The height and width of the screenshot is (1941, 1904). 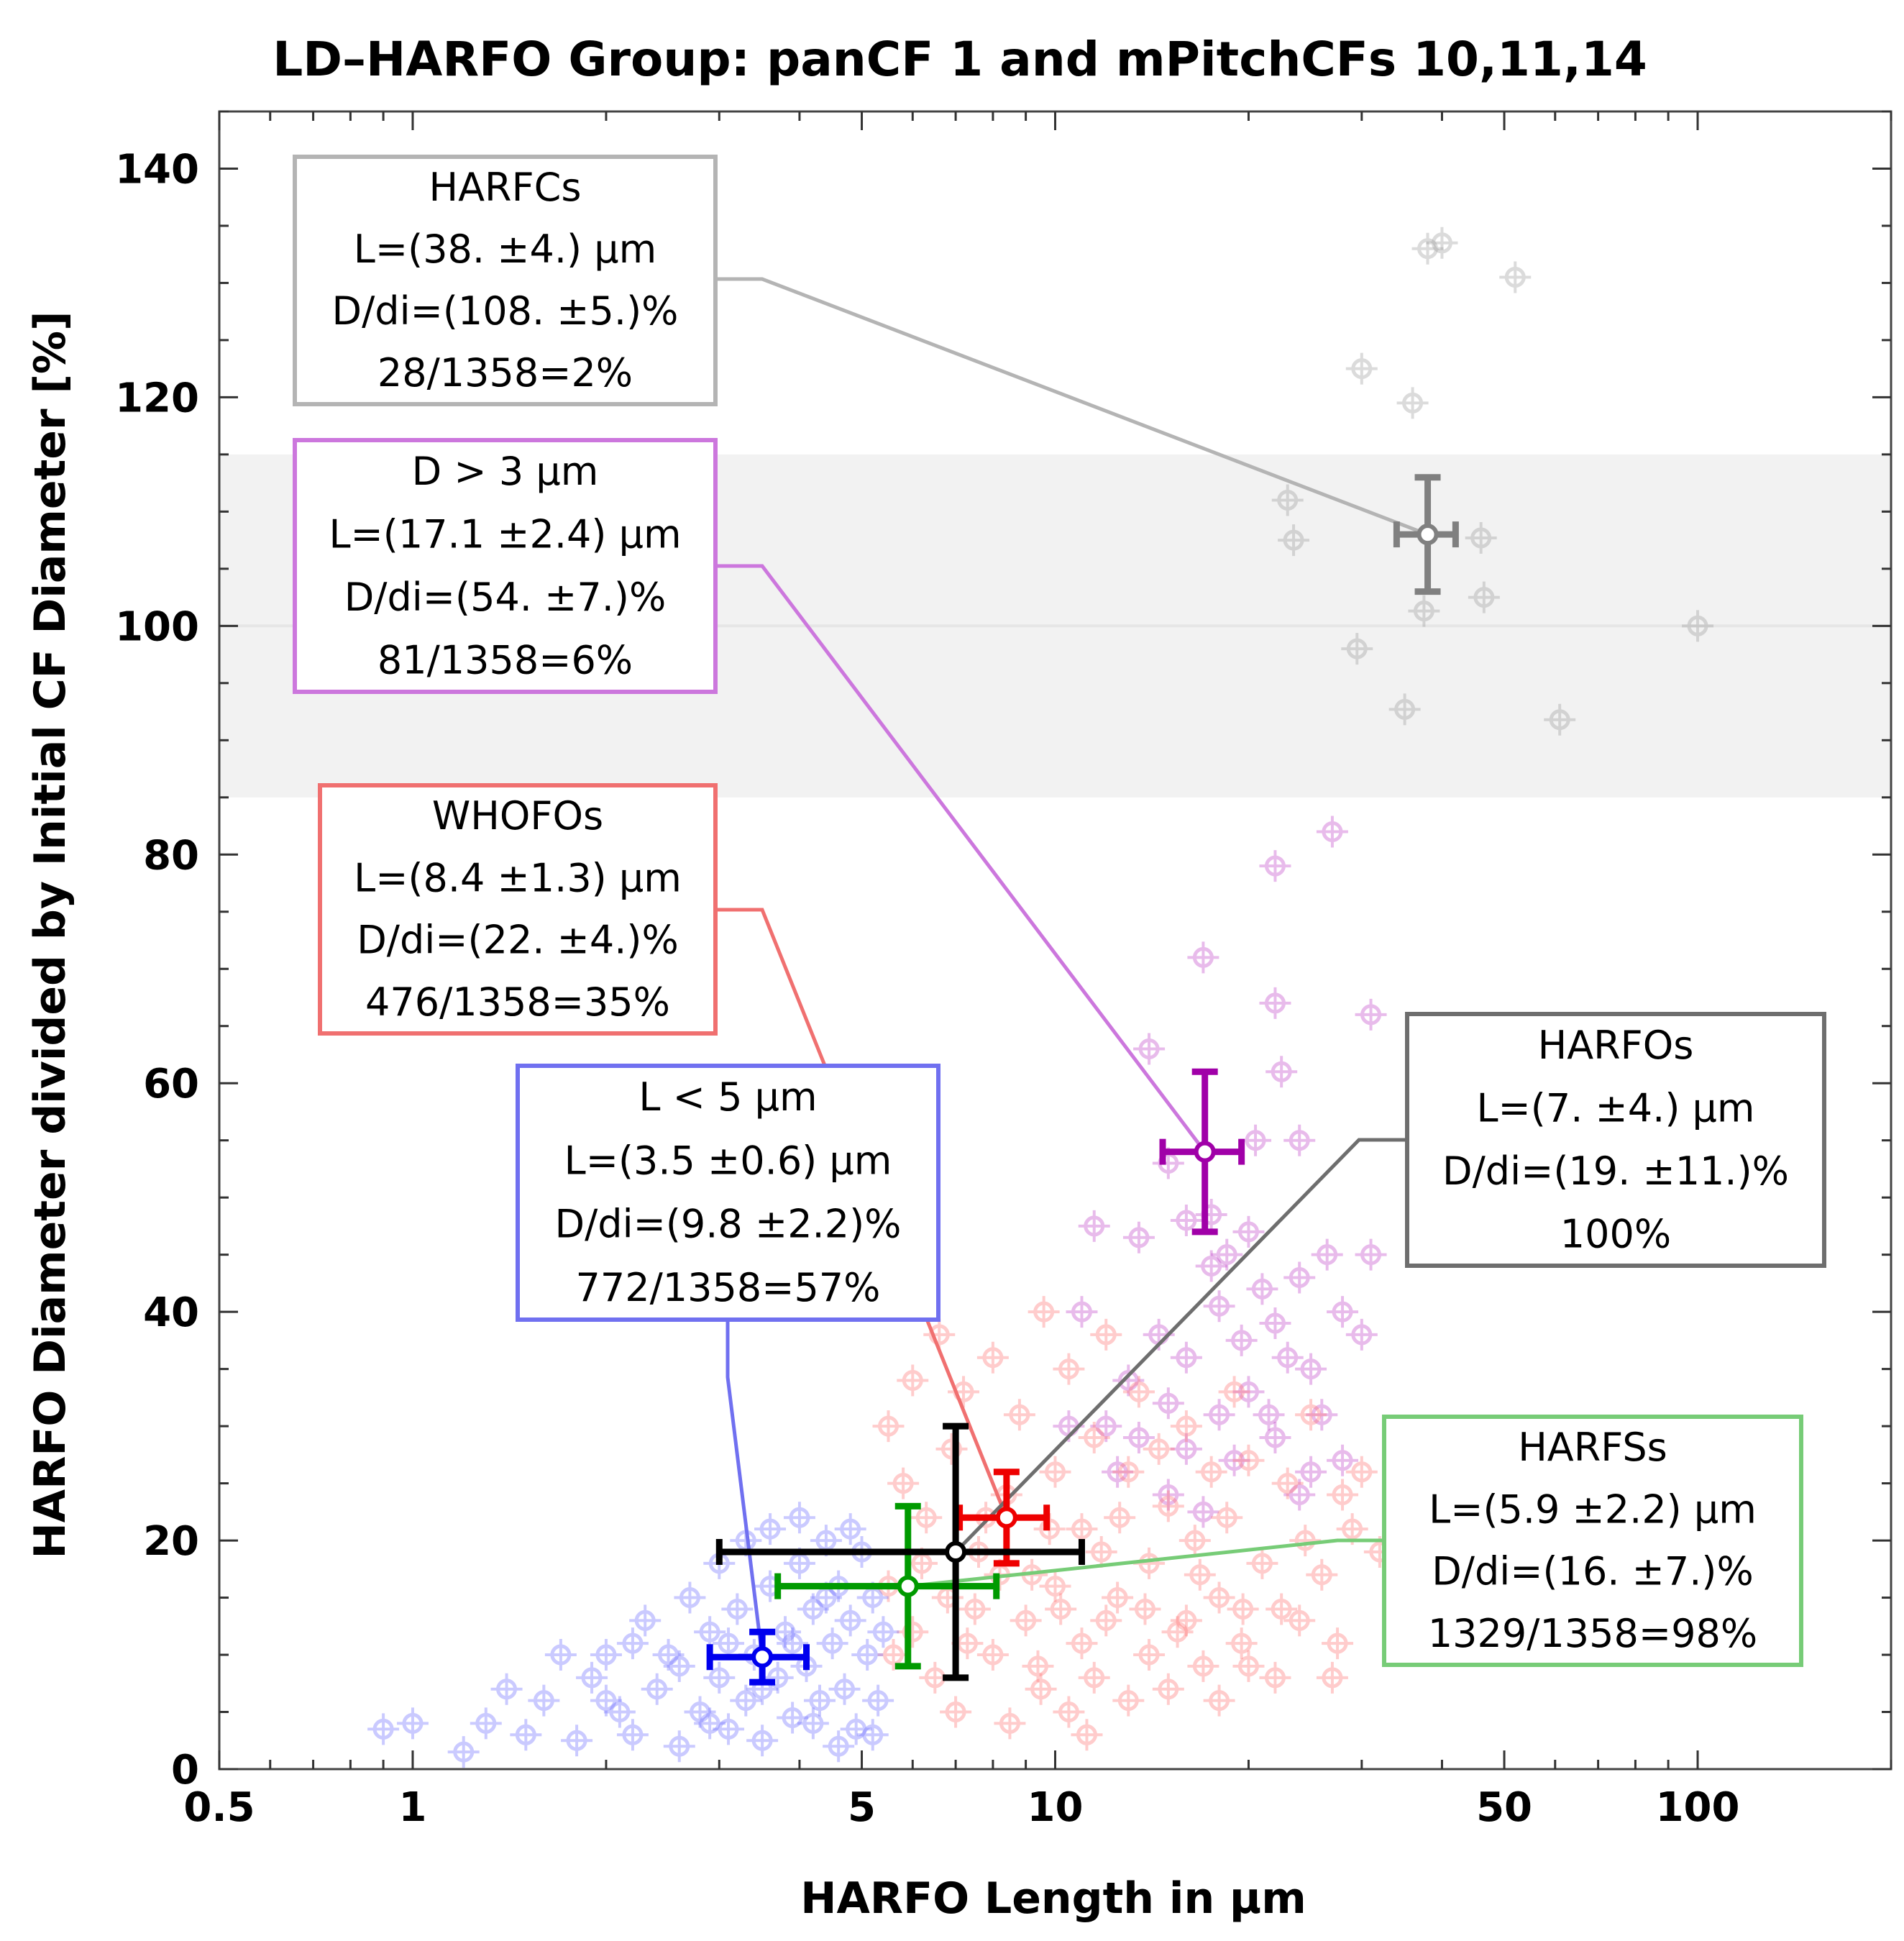 What do you see at coordinates (518, 940) in the screenshot?
I see `annotation-text-whofos-2: D/di=(22. ±4.)%` at bounding box center [518, 940].